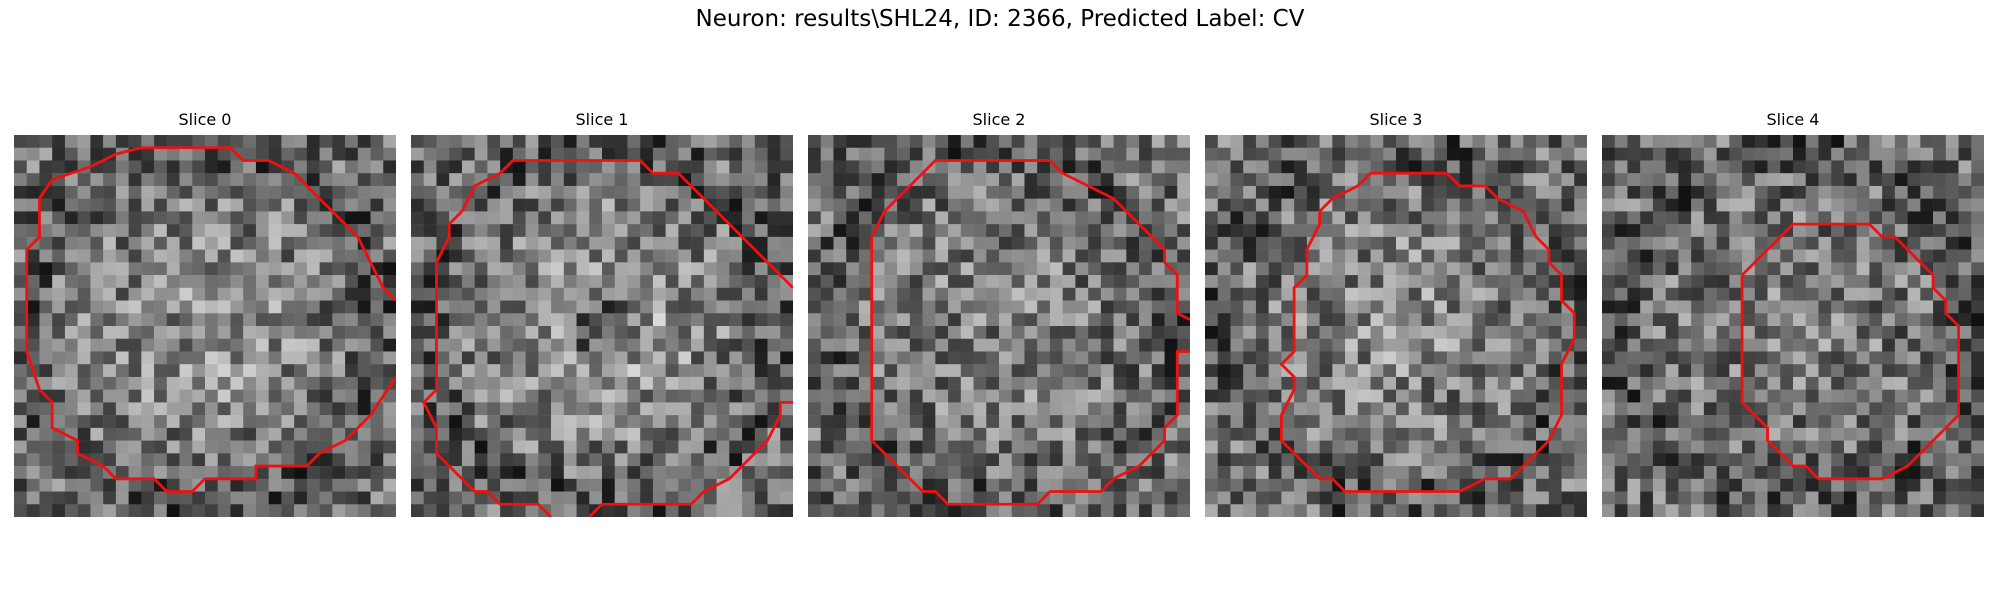 The image size is (2000, 600). What do you see at coordinates (1396, 119) in the screenshot?
I see `slice-title: Slice 3` at bounding box center [1396, 119].